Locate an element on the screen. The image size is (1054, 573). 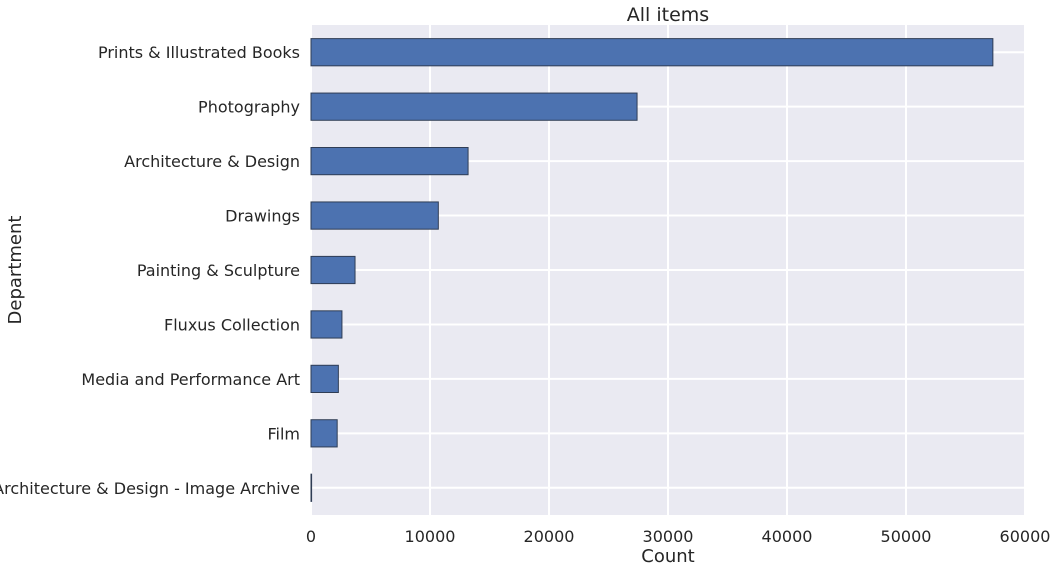
category-label: Prints & Illustrated Books is located at coordinates (199, 52).